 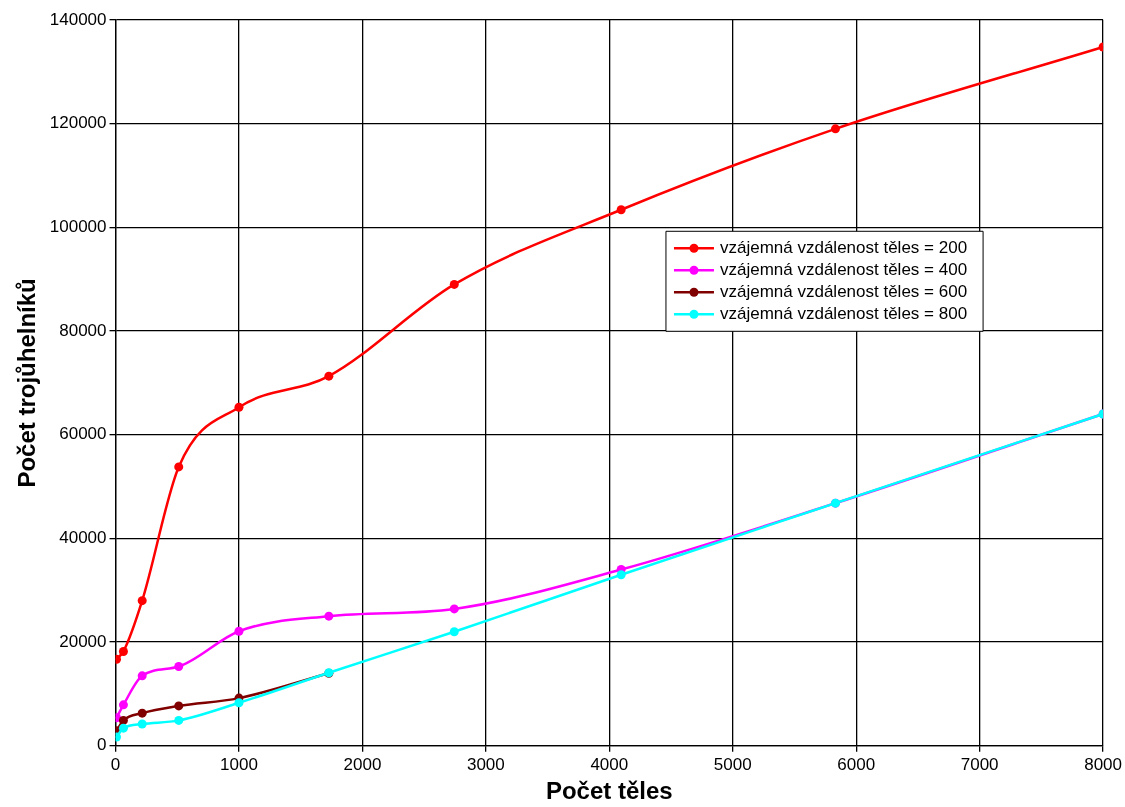 I want to click on x-axis-title: Počet těles, so click(x=609, y=791).